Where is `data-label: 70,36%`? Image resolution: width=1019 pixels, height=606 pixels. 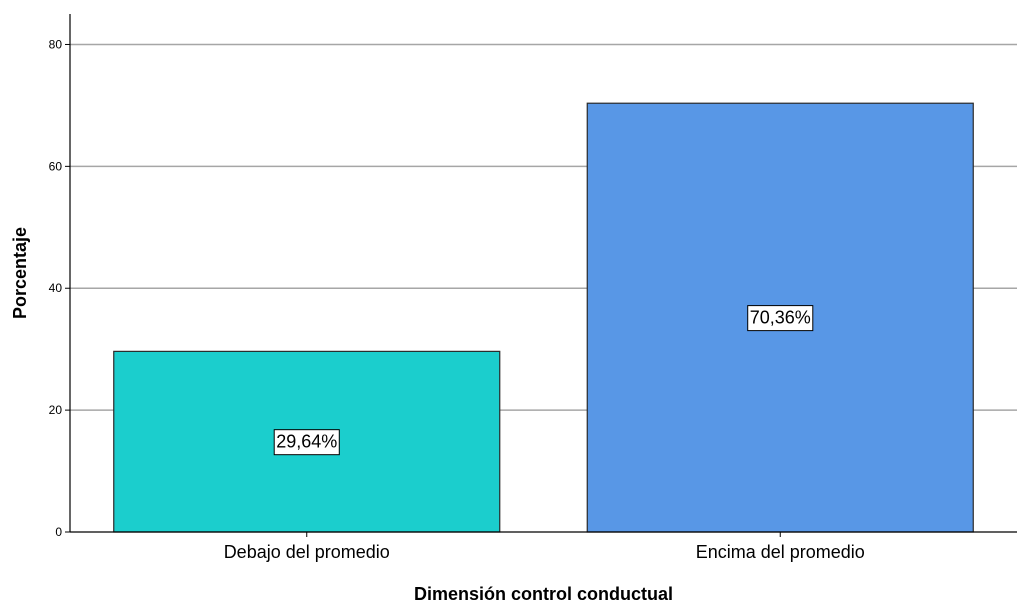 data-label: 70,36% is located at coordinates (780, 318).